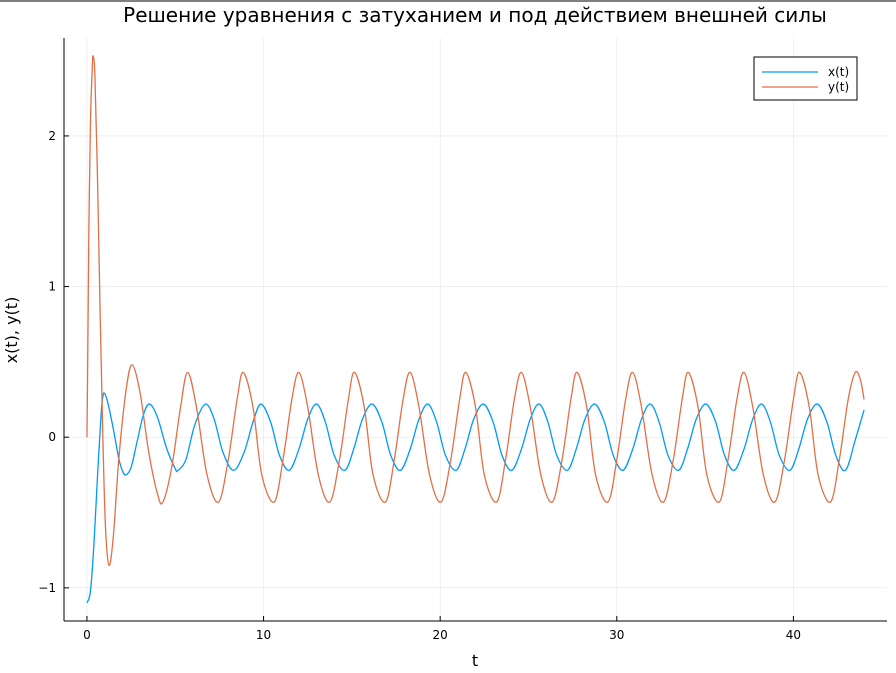  I want to click on x-tick-label: 10, so click(263, 635).